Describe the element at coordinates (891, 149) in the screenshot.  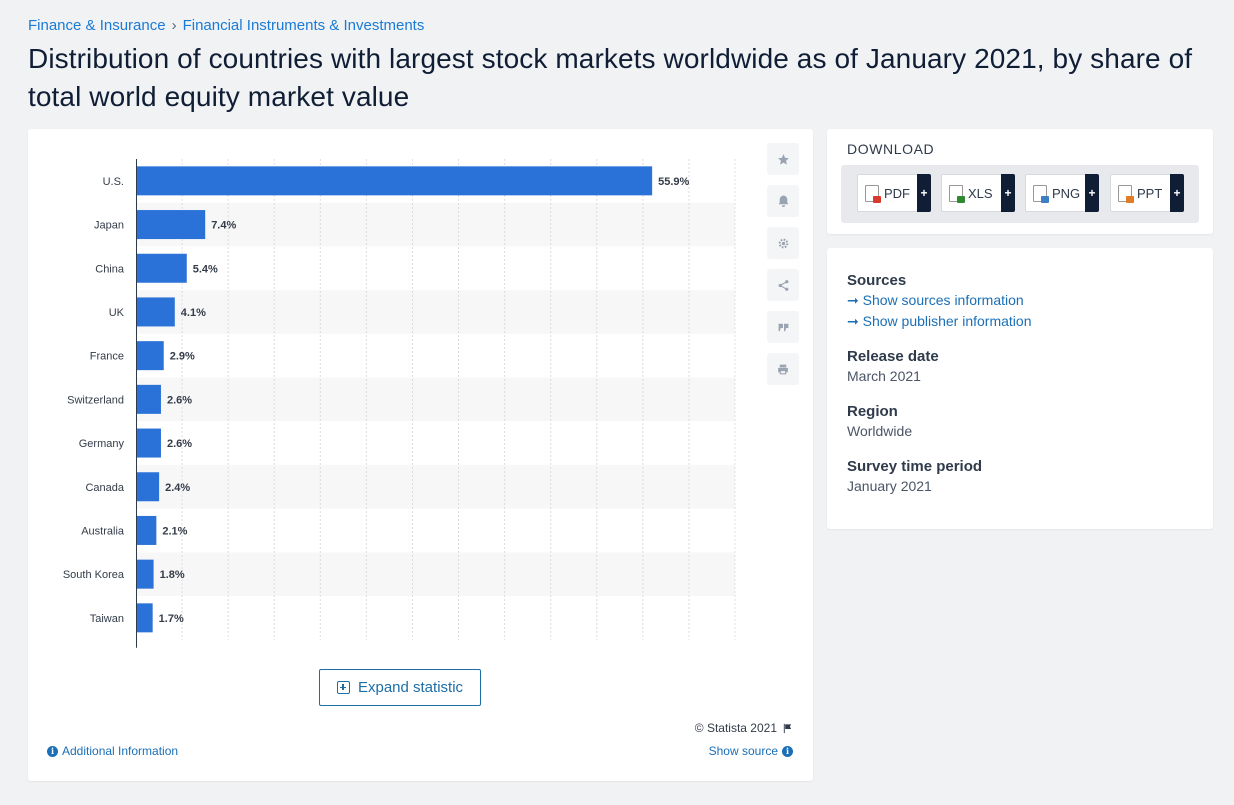
I see `download-title: DOWNLOAD` at that location.